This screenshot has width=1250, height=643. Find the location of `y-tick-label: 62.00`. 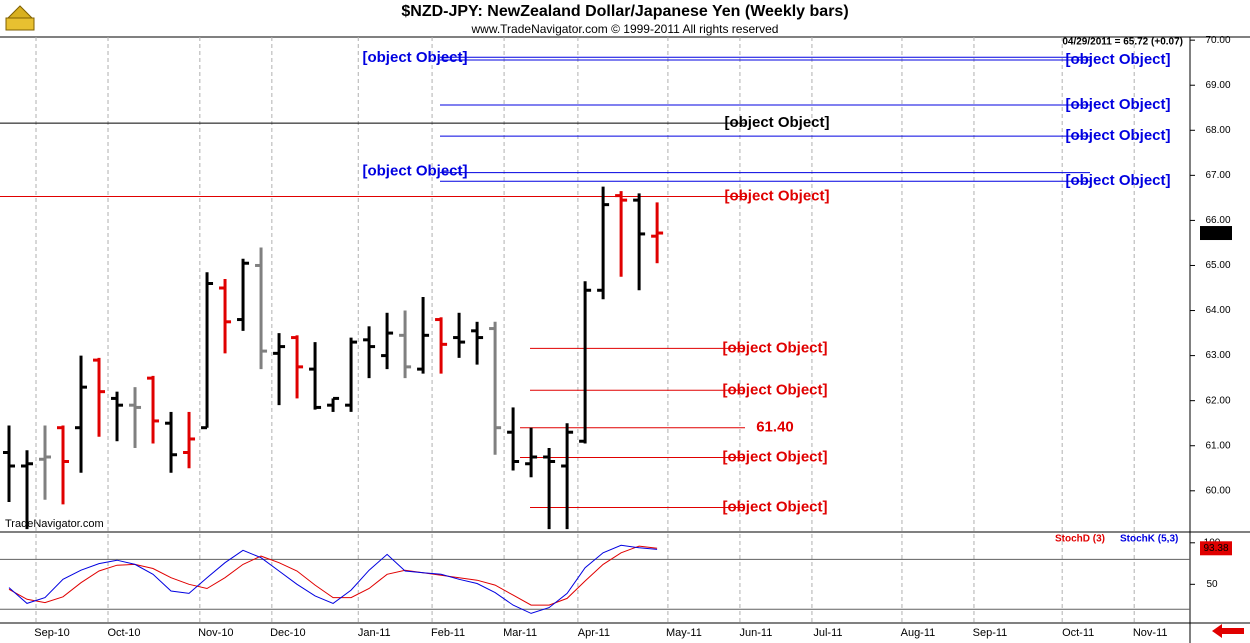

y-tick-label: 62.00 is located at coordinates (1217, 400).